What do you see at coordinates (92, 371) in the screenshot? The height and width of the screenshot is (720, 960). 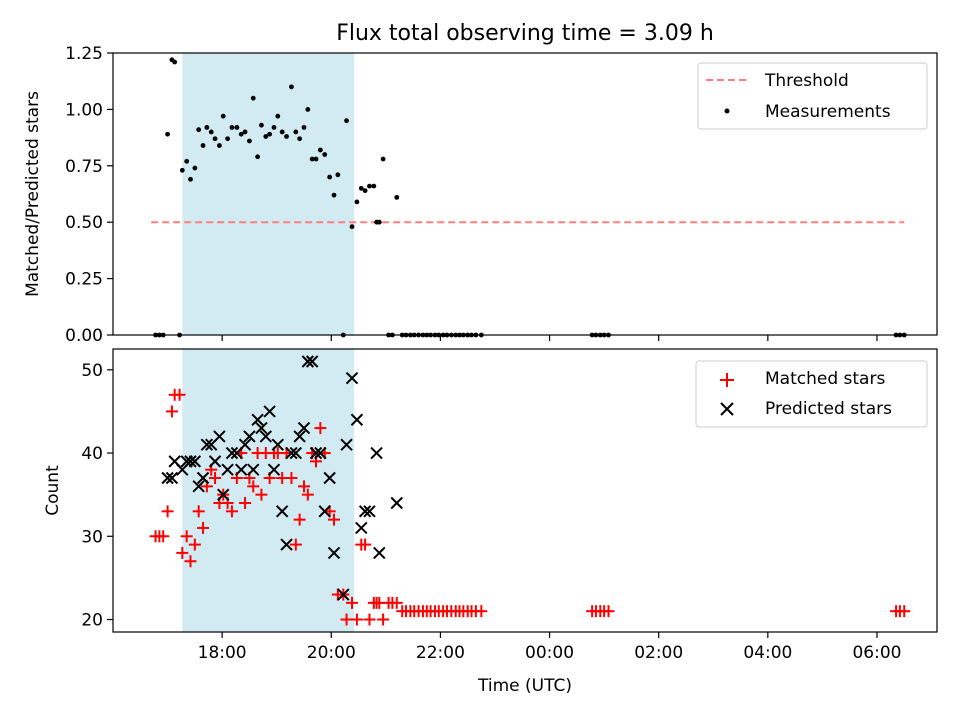 I see `y-tick-label: 50` at bounding box center [92, 371].